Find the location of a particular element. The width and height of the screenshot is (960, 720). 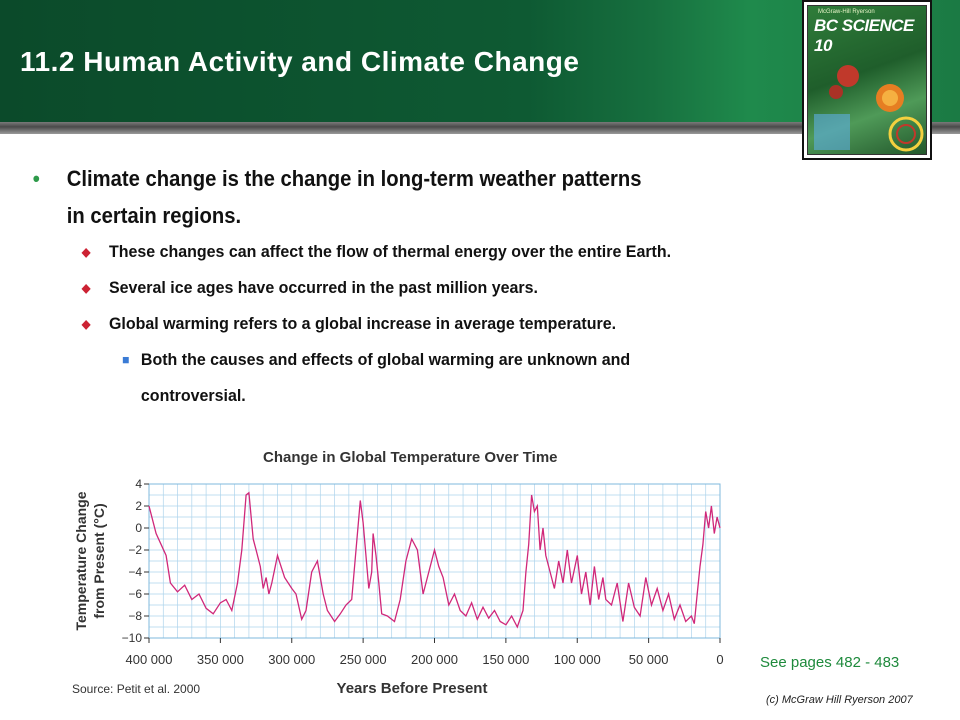

y-tick-label: −4 is located at coordinates (135, 572).